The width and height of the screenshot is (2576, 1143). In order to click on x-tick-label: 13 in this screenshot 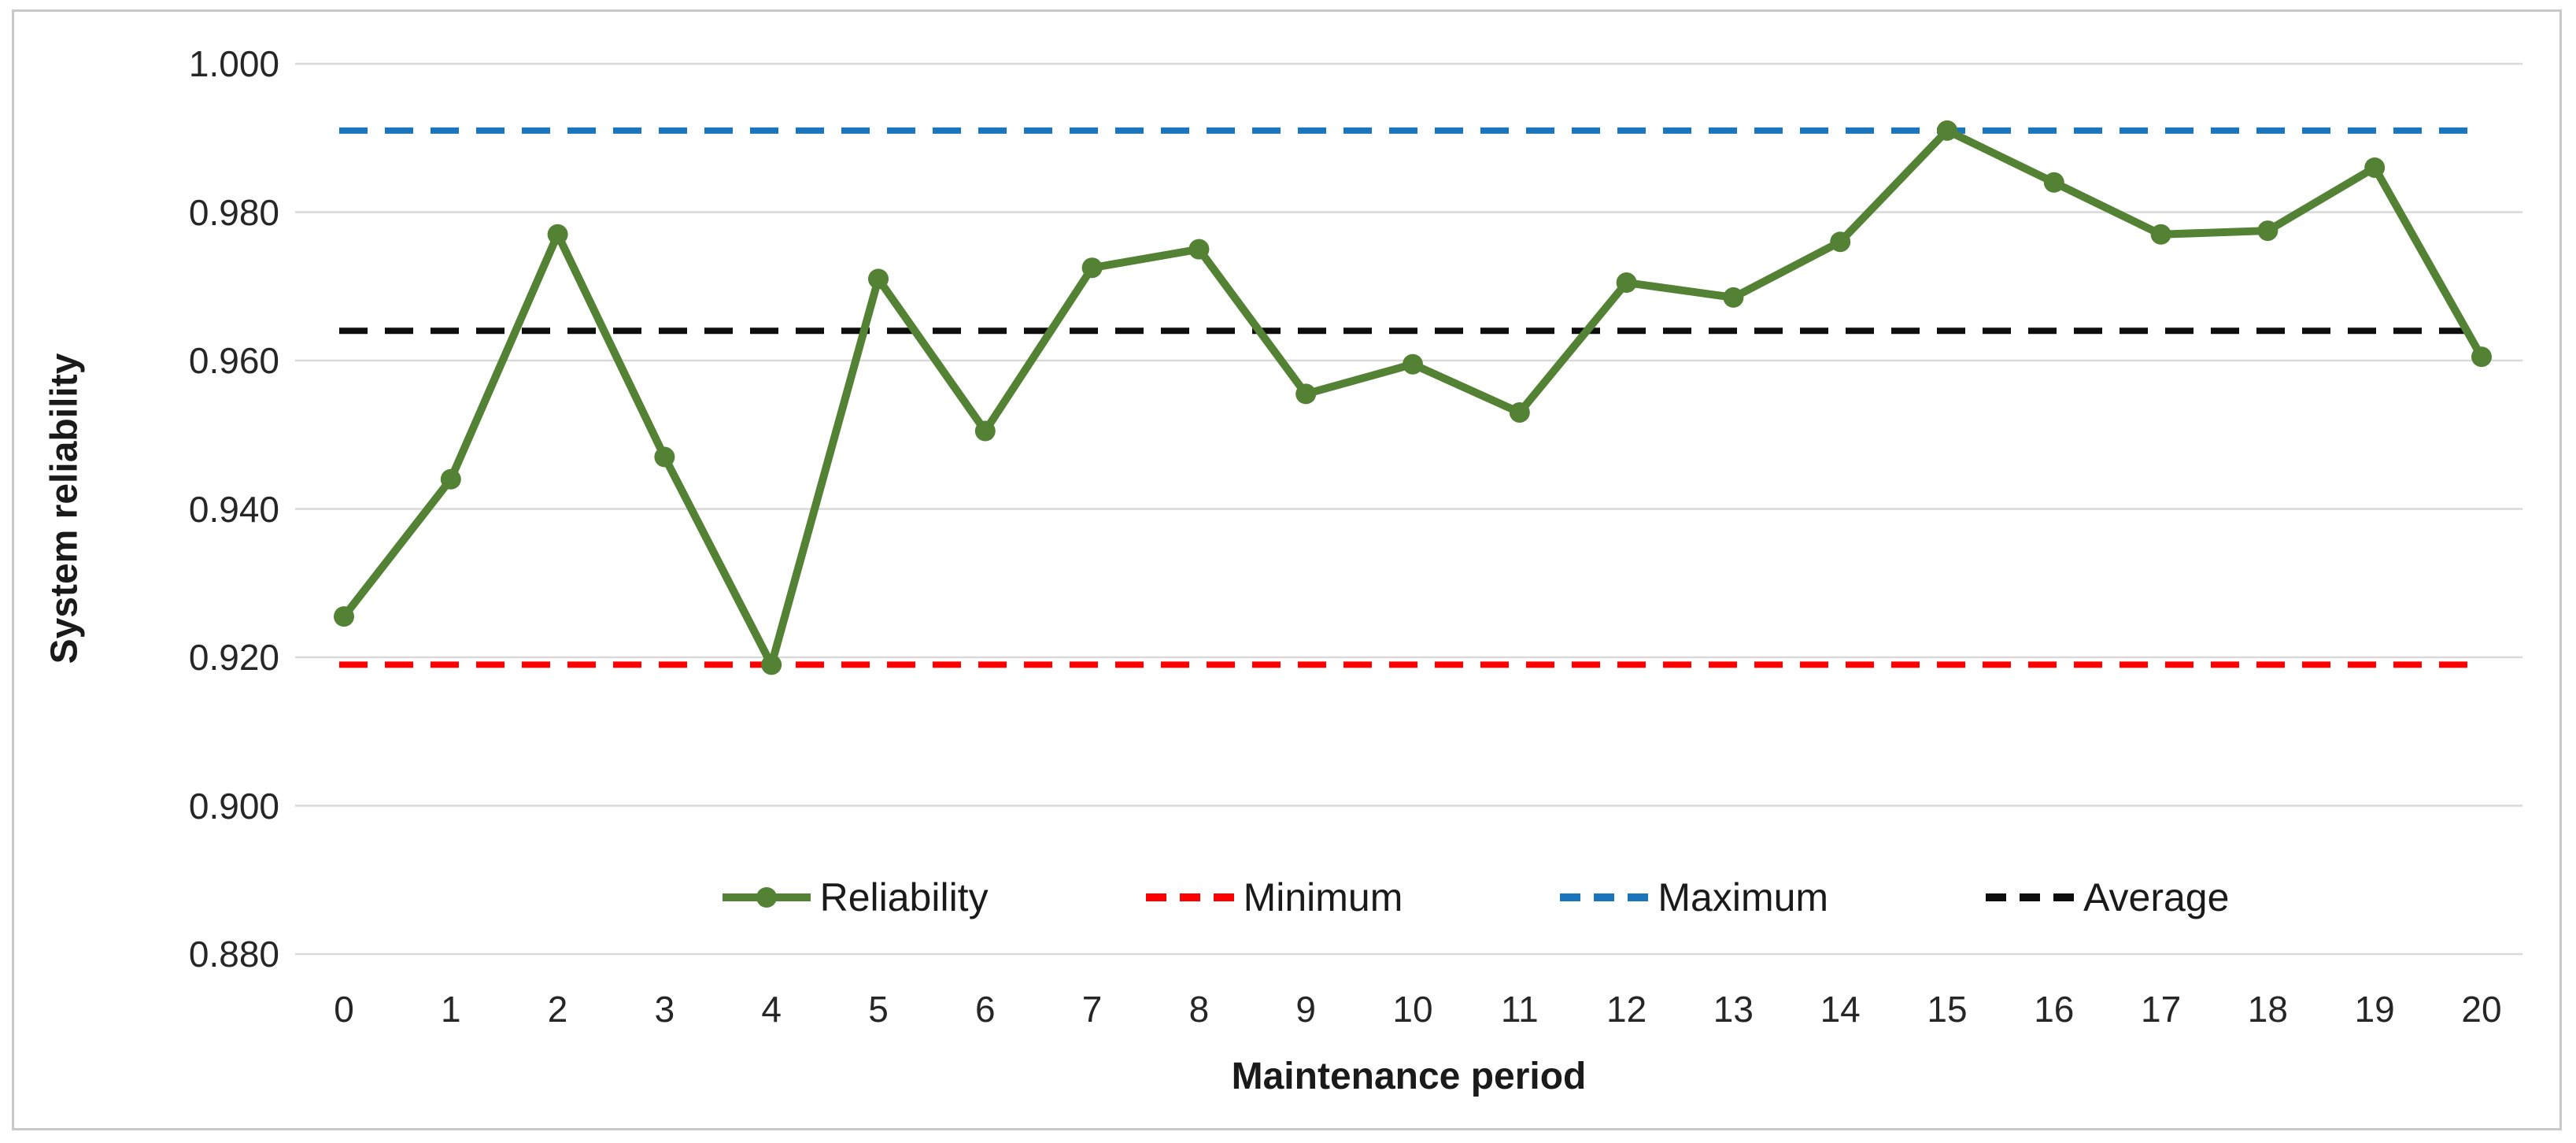, I will do `click(1734, 1010)`.